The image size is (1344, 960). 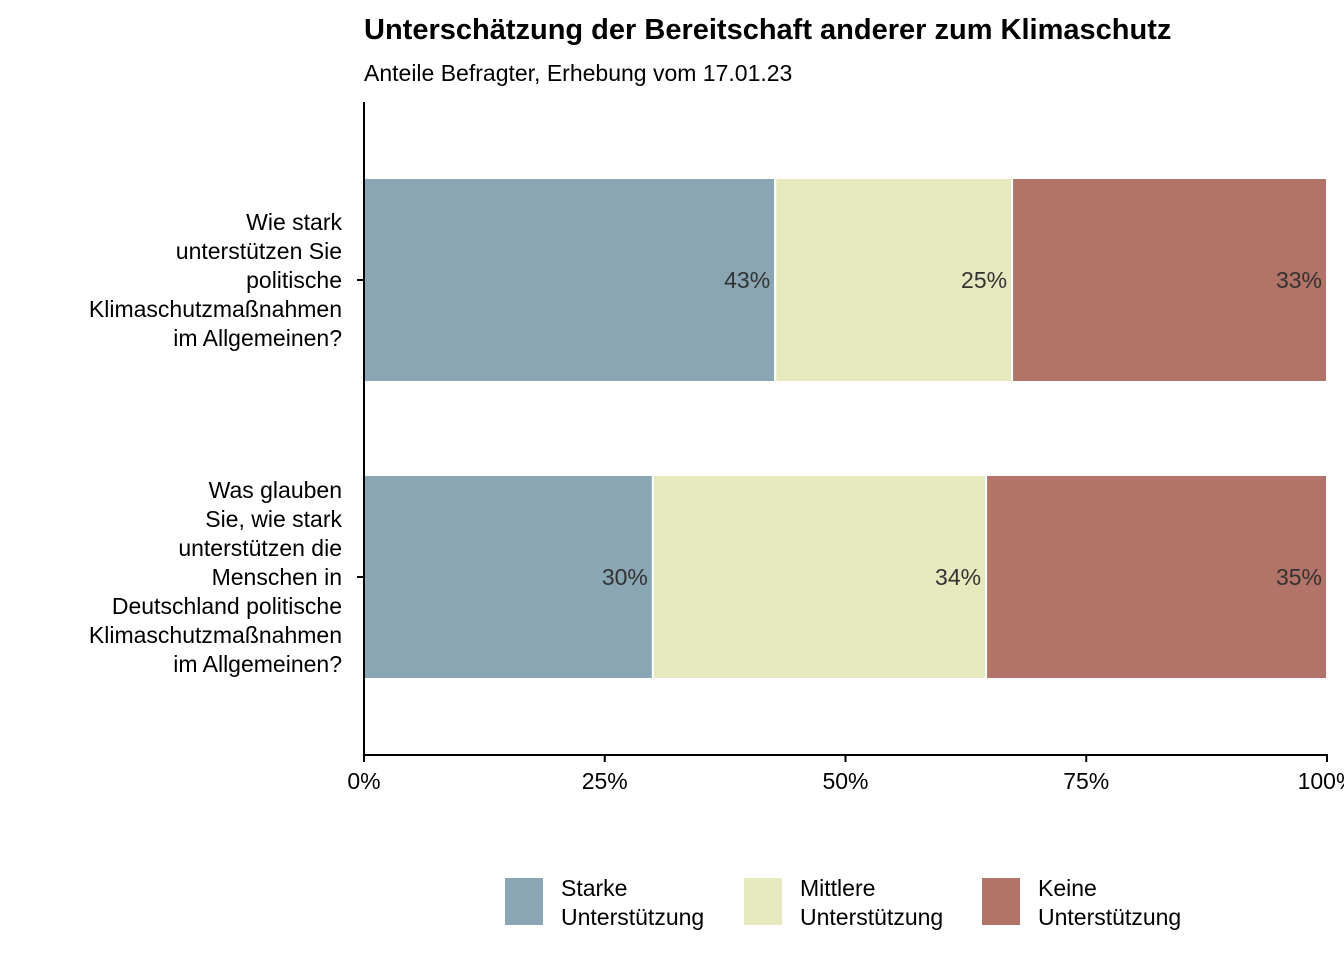 I want to click on legend-item: Mittlere Unterstützung, so click(x=843, y=902).